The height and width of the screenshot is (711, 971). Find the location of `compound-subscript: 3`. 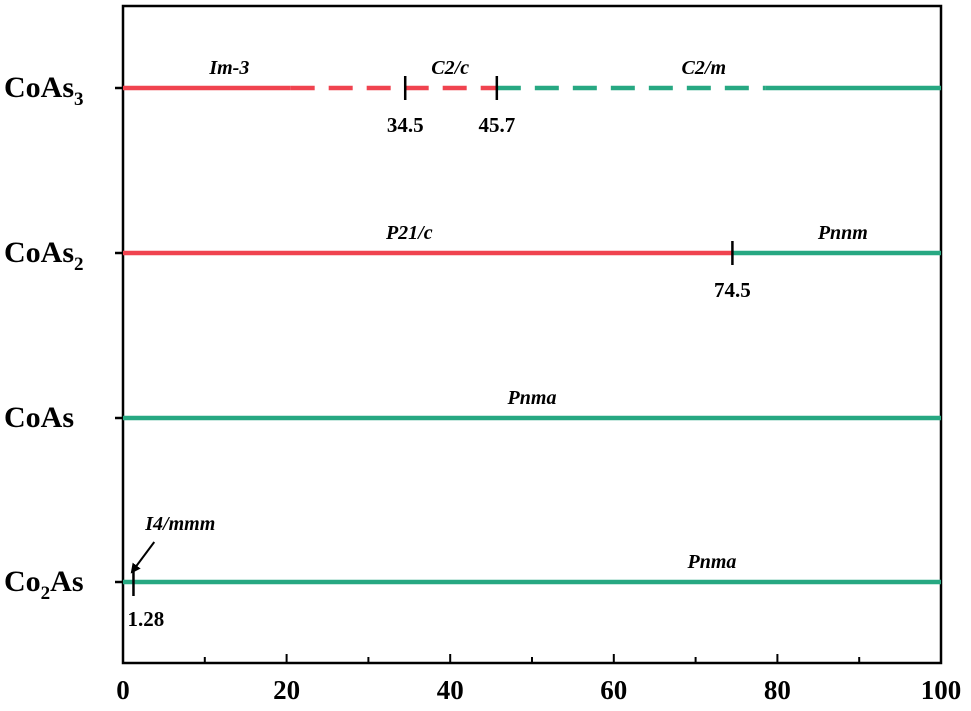

compound-subscript: 3 is located at coordinates (79, 99).